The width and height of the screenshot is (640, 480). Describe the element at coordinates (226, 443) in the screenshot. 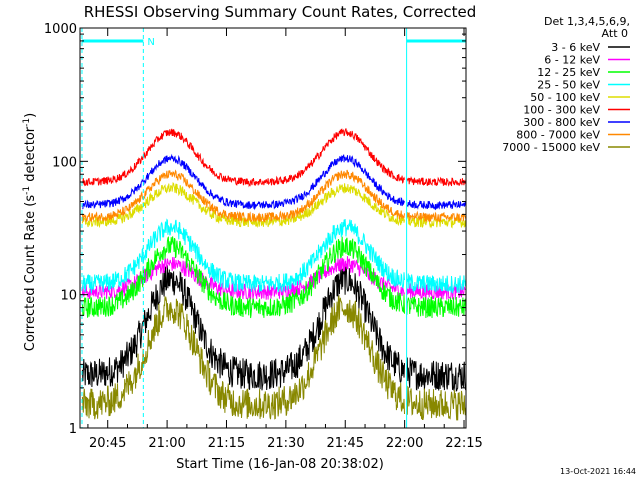

I see `x-tick-label-2: 21:15` at that location.